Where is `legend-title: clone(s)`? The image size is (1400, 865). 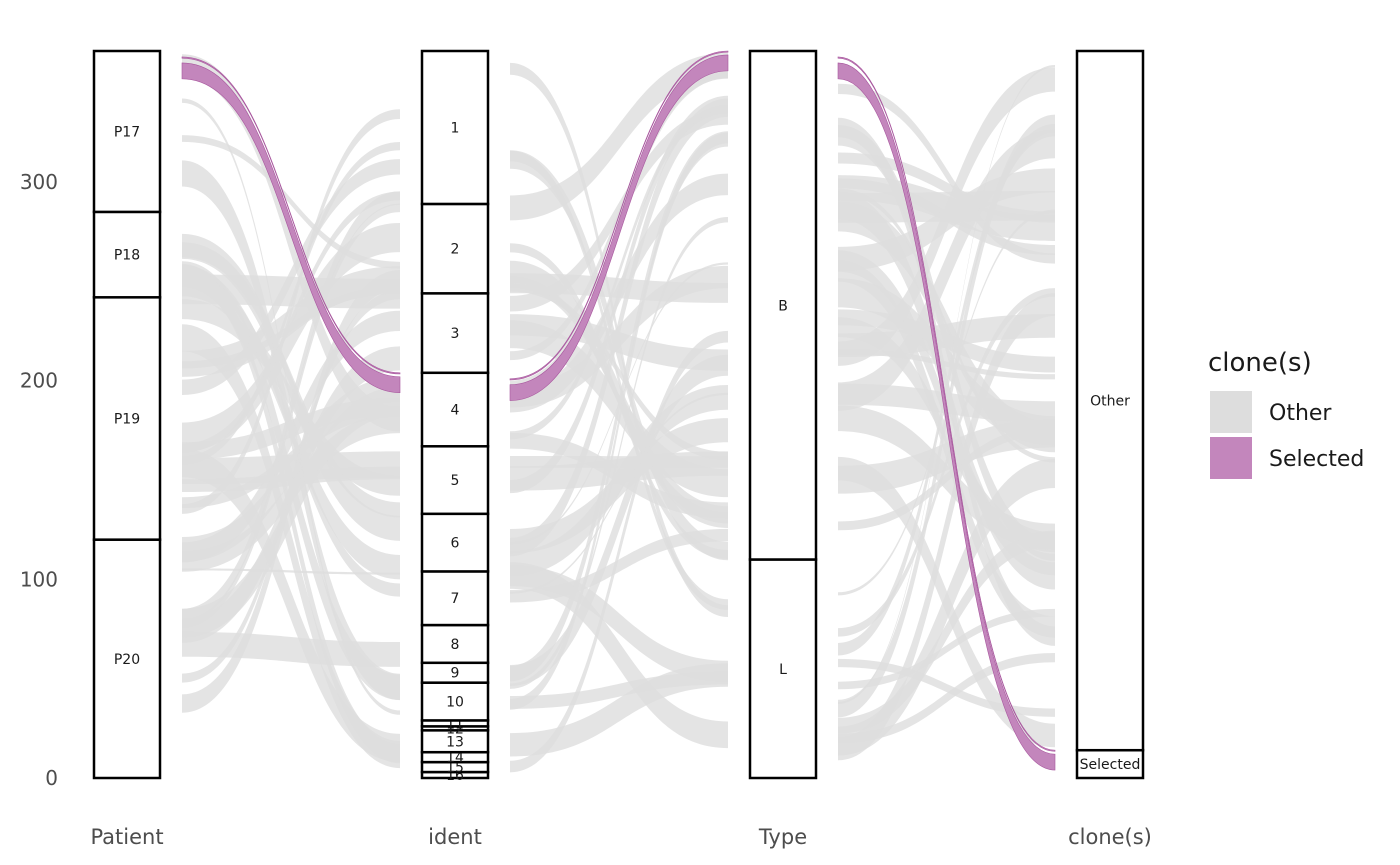
legend-title: clone(s) is located at coordinates (1260, 363).